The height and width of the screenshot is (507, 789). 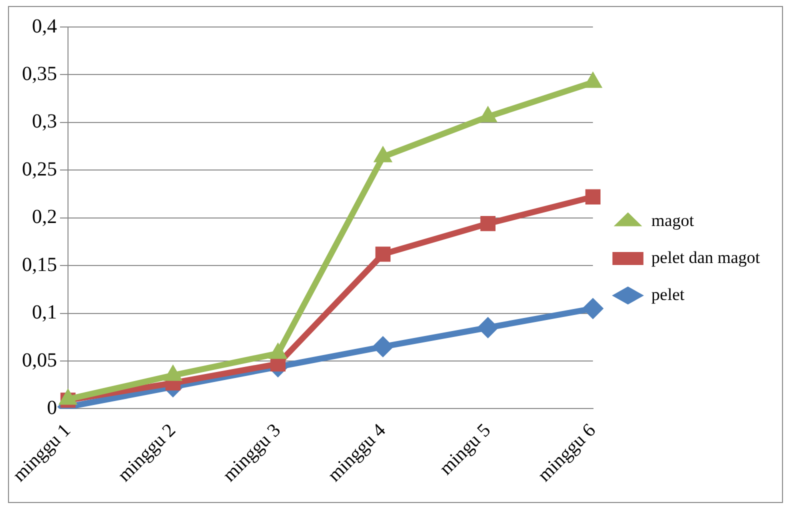 What do you see at coordinates (44, 26) in the screenshot?
I see `y-tick-label: 0,4` at bounding box center [44, 26].